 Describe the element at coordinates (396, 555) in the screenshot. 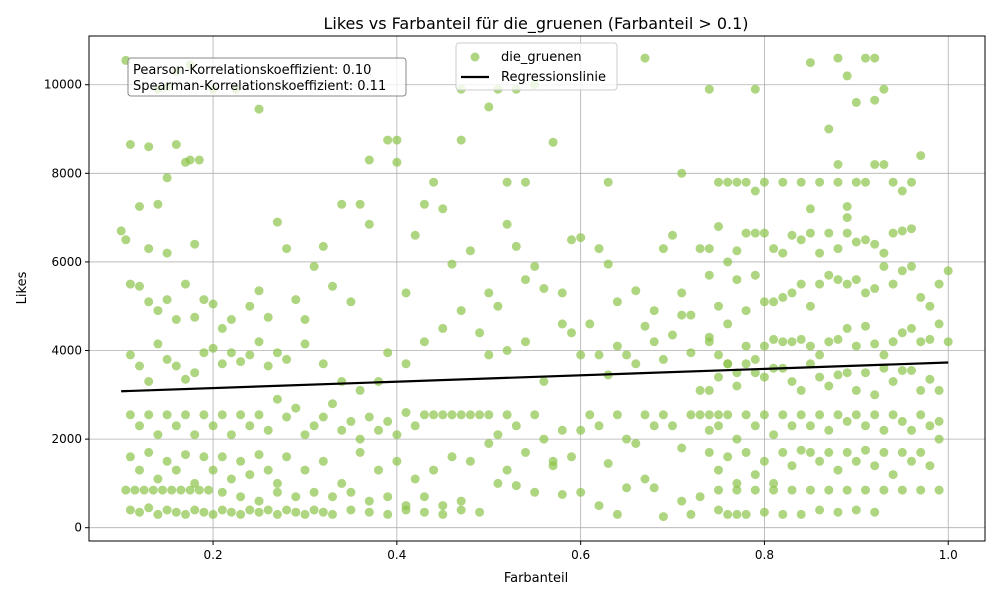

I see `x-tick-label: 0.4` at that location.